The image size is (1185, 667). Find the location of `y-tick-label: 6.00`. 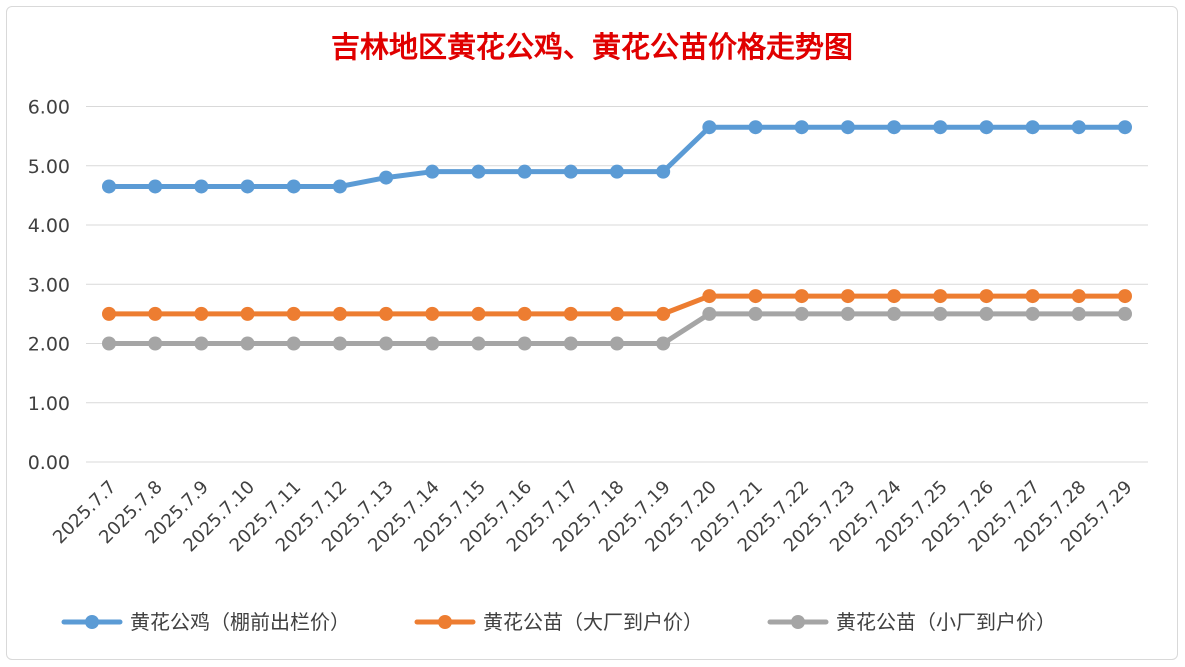

y-tick-label: 6.00 is located at coordinates (49, 108).